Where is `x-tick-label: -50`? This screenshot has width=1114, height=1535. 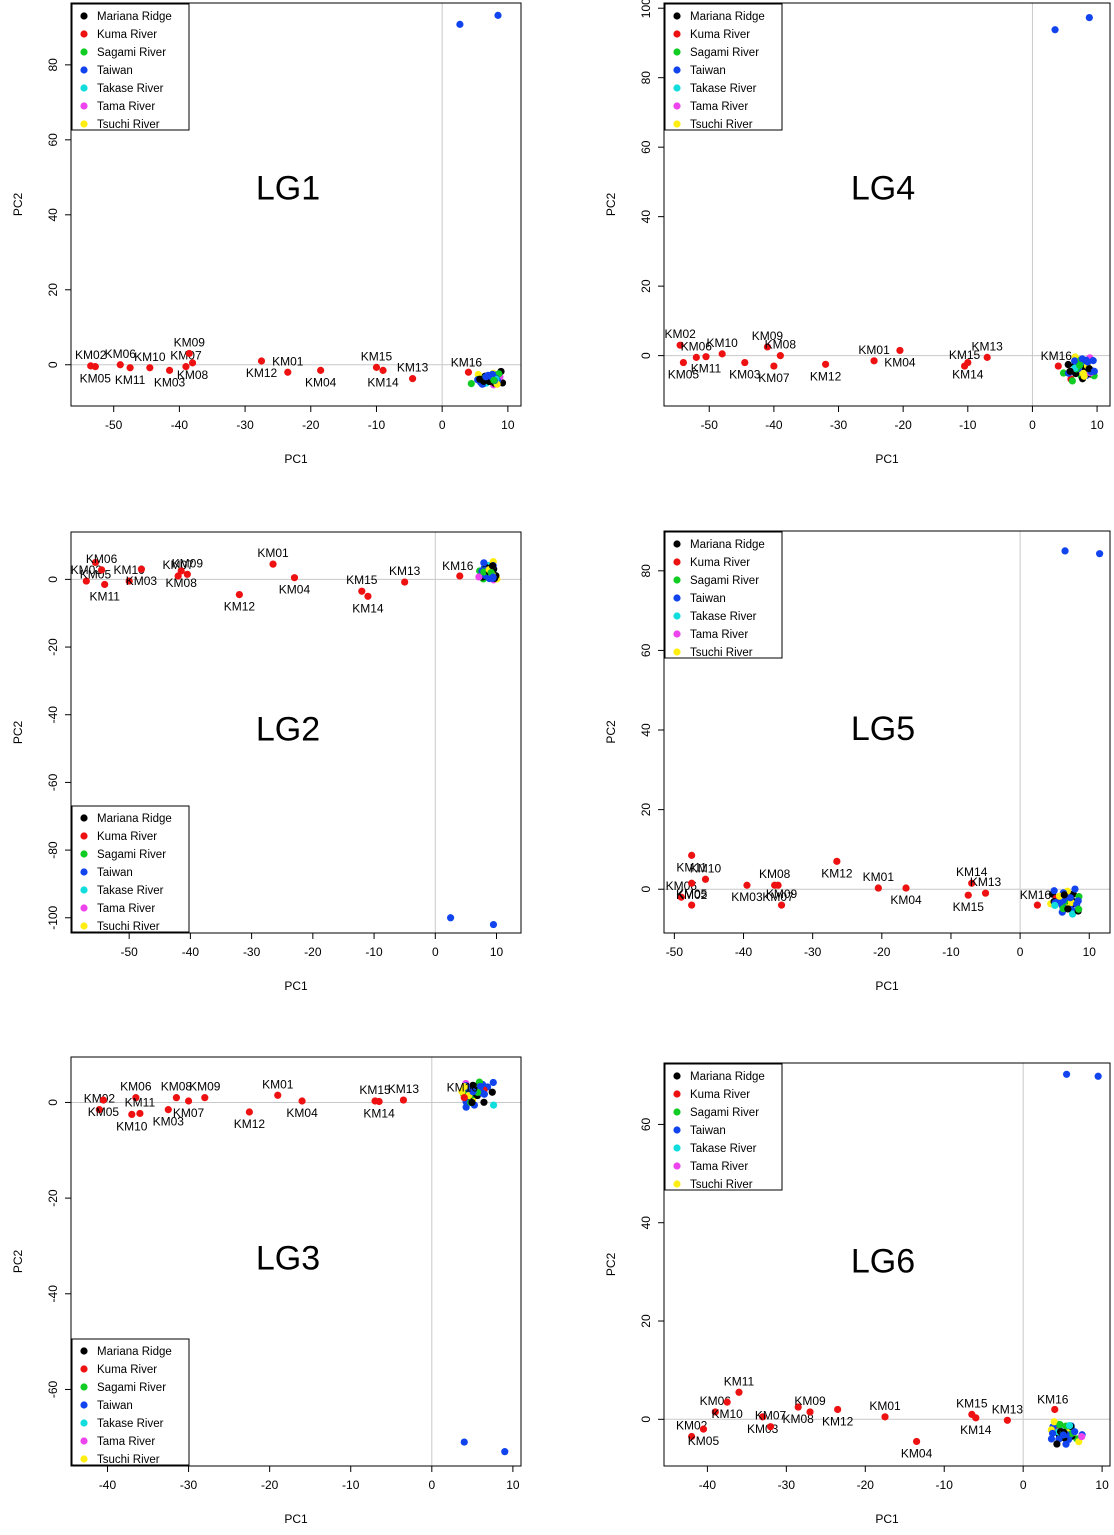
x-tick-label: -50 is located at coordinates (114, 425).